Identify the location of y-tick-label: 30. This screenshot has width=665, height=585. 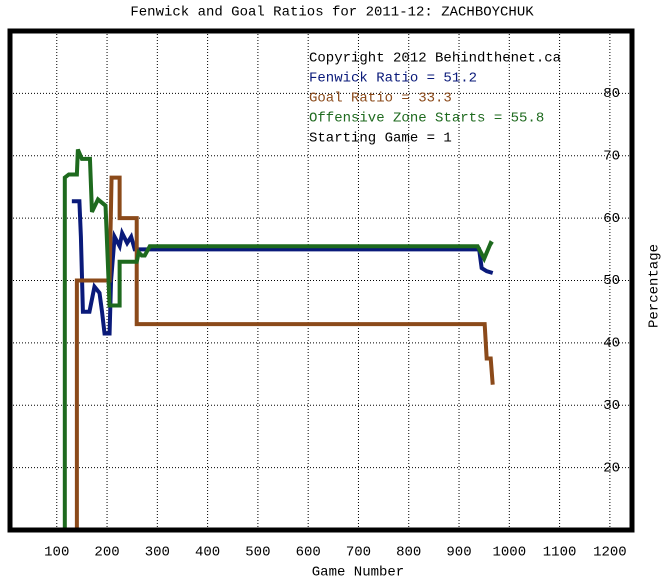
(611, 406).